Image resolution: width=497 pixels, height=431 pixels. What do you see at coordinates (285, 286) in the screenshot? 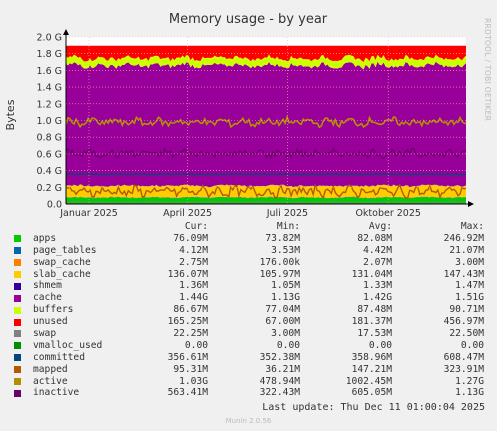
I see `legend-min: 1.05M` at bounding box center [285, 286].